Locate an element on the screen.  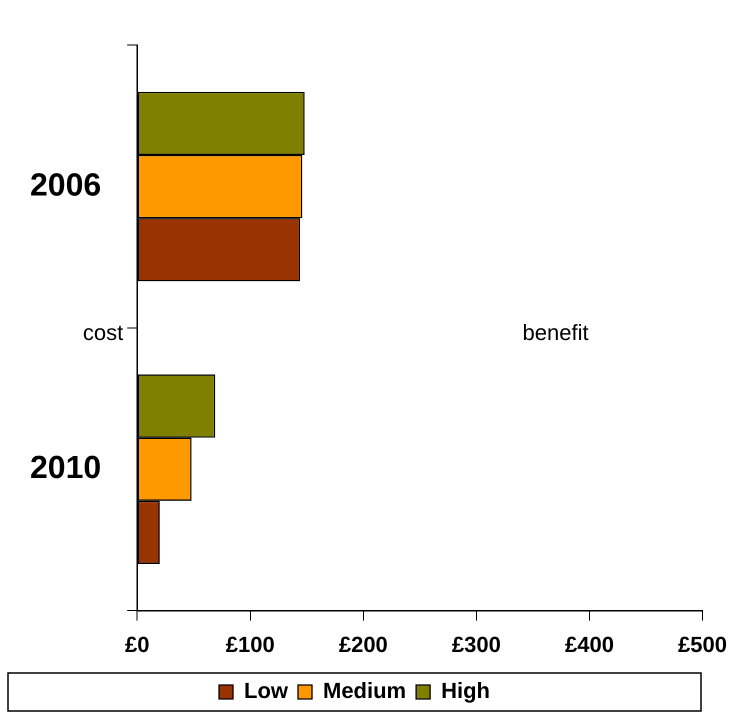
x-tick-label: £500 is located at coordinates (703, 644).